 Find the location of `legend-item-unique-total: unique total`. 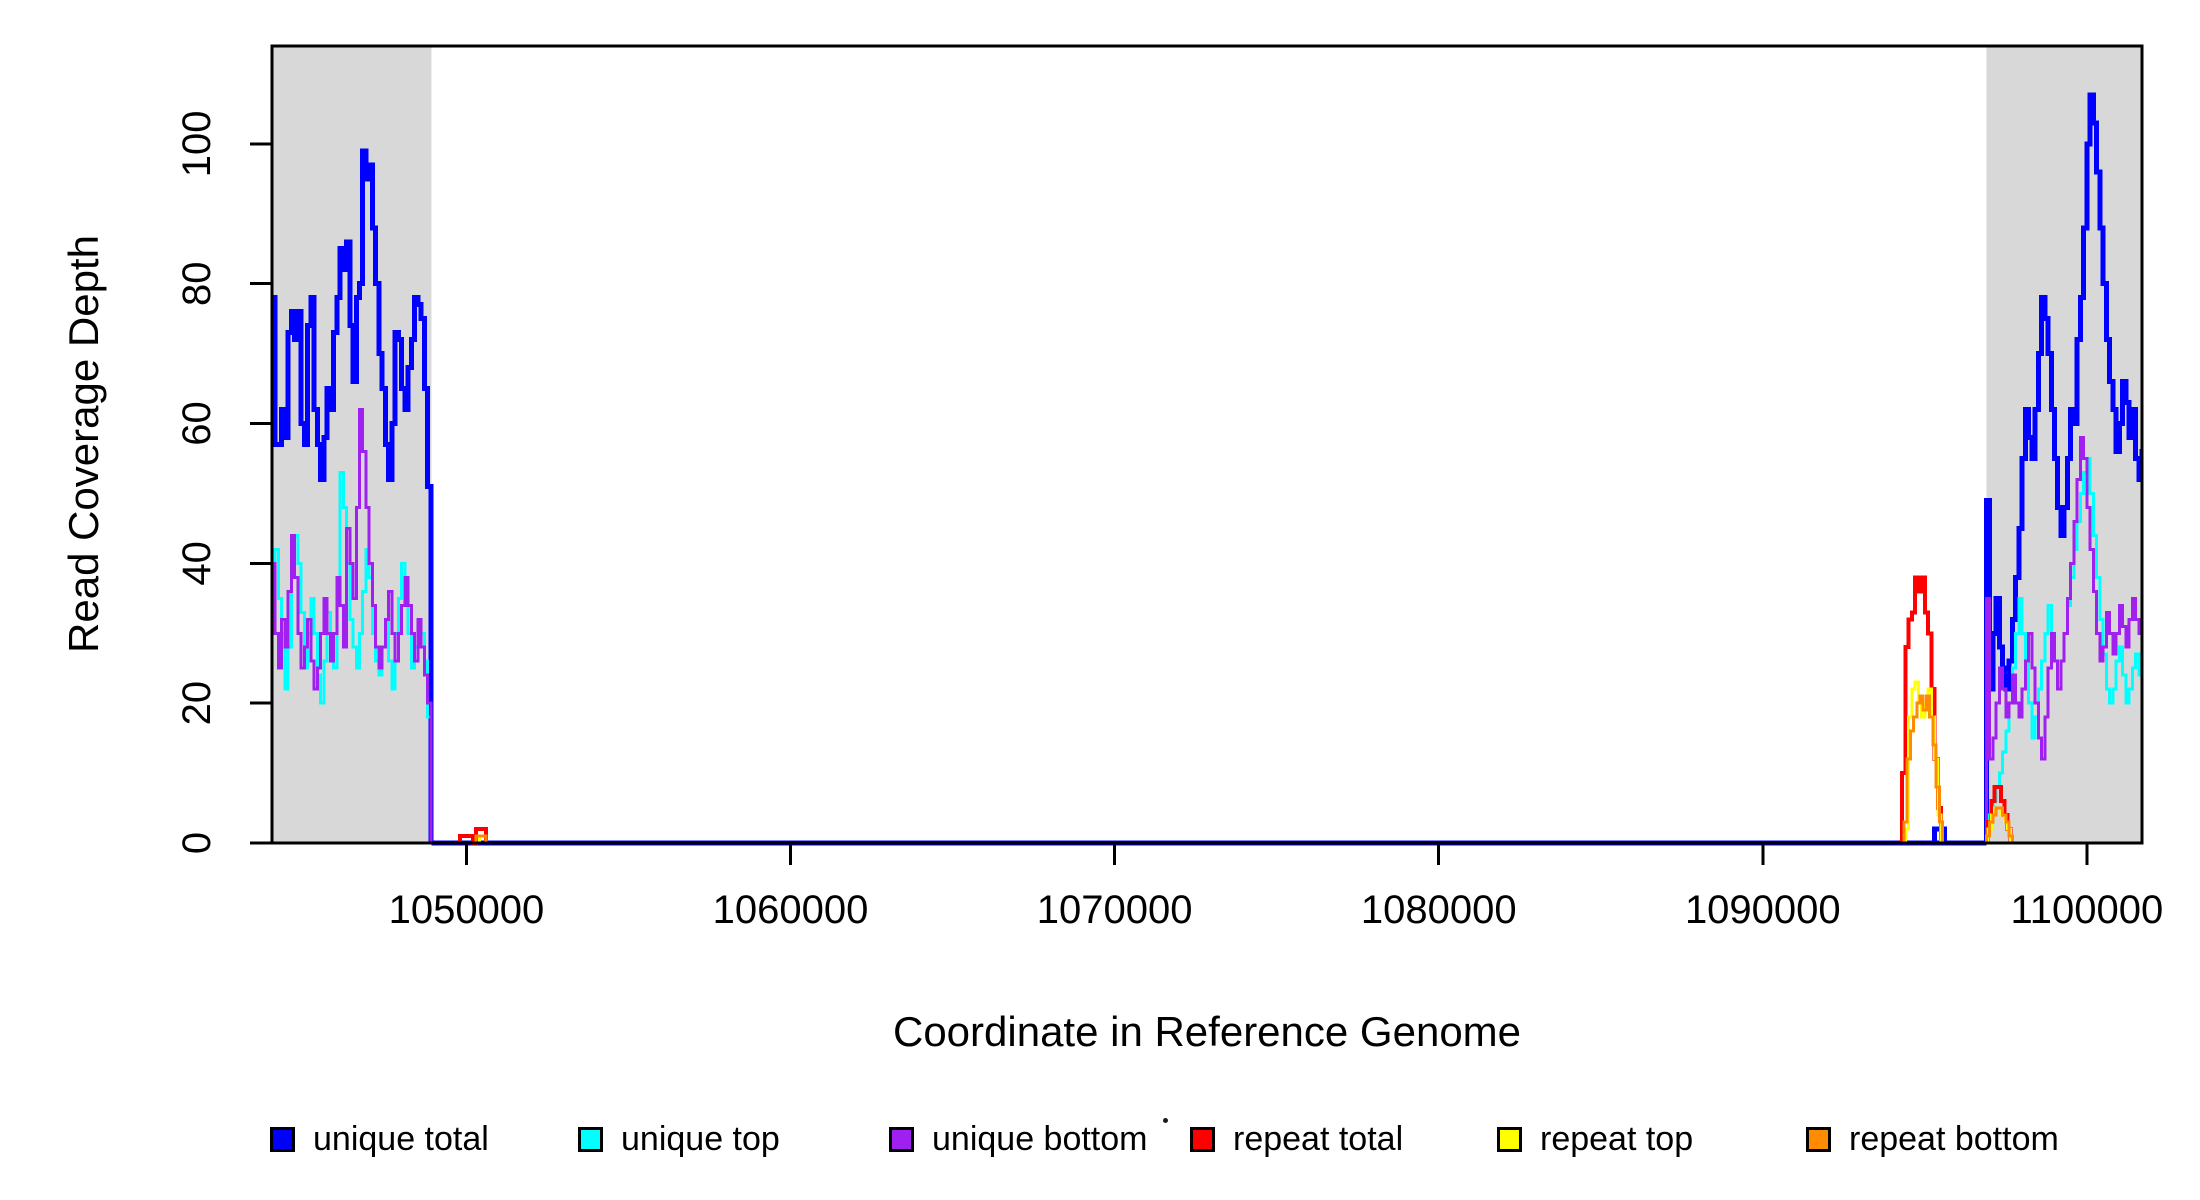

legend-item-unique-total: unique total is located at coordinates (379, 1139).